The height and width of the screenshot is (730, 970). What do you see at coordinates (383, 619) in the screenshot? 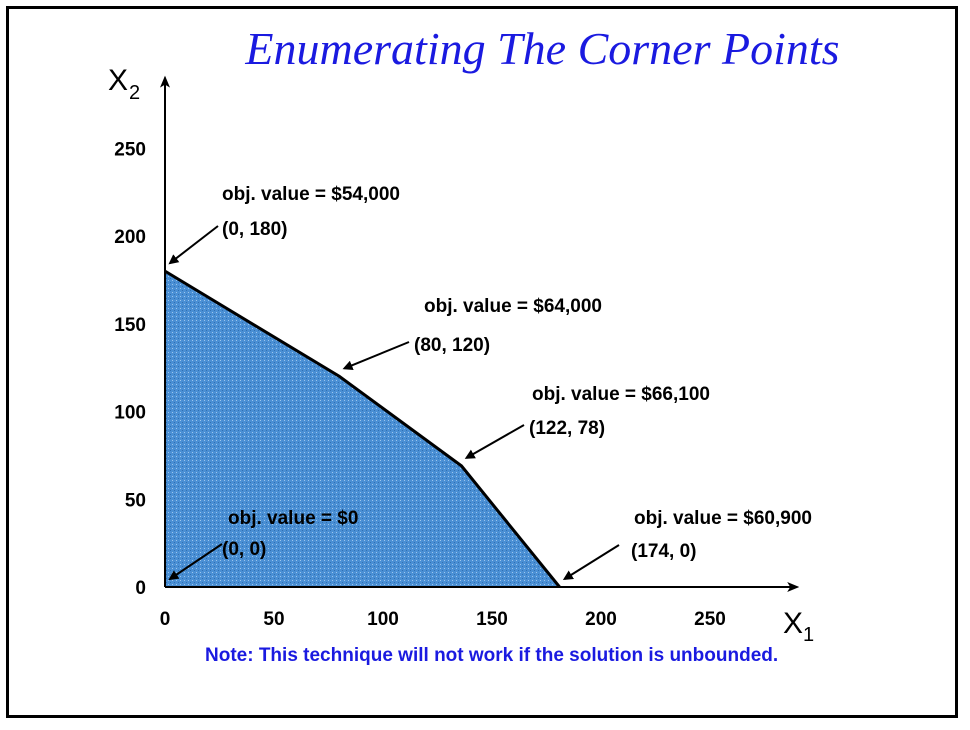
I see `x-tick-label: 100` at bounding box center [383, 619].